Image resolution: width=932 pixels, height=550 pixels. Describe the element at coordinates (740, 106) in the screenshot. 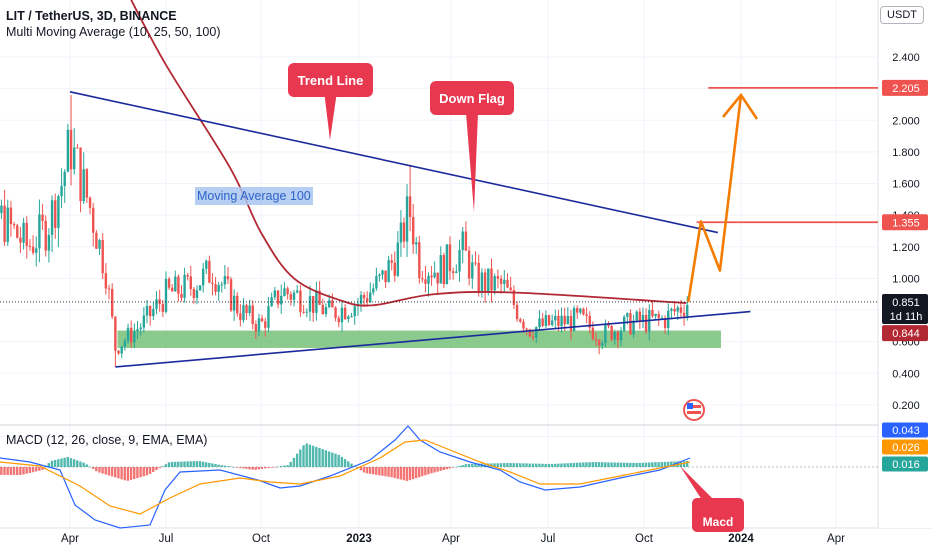

I see `projection-arrowhead` at that location.